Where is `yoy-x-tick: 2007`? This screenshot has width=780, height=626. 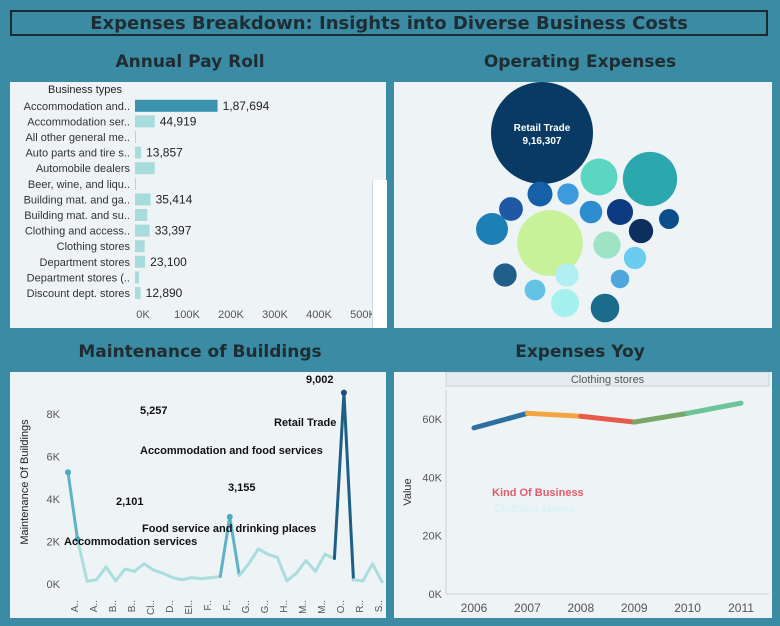 yoy-x-tick: 2007 is located at coordinates (527, 608).